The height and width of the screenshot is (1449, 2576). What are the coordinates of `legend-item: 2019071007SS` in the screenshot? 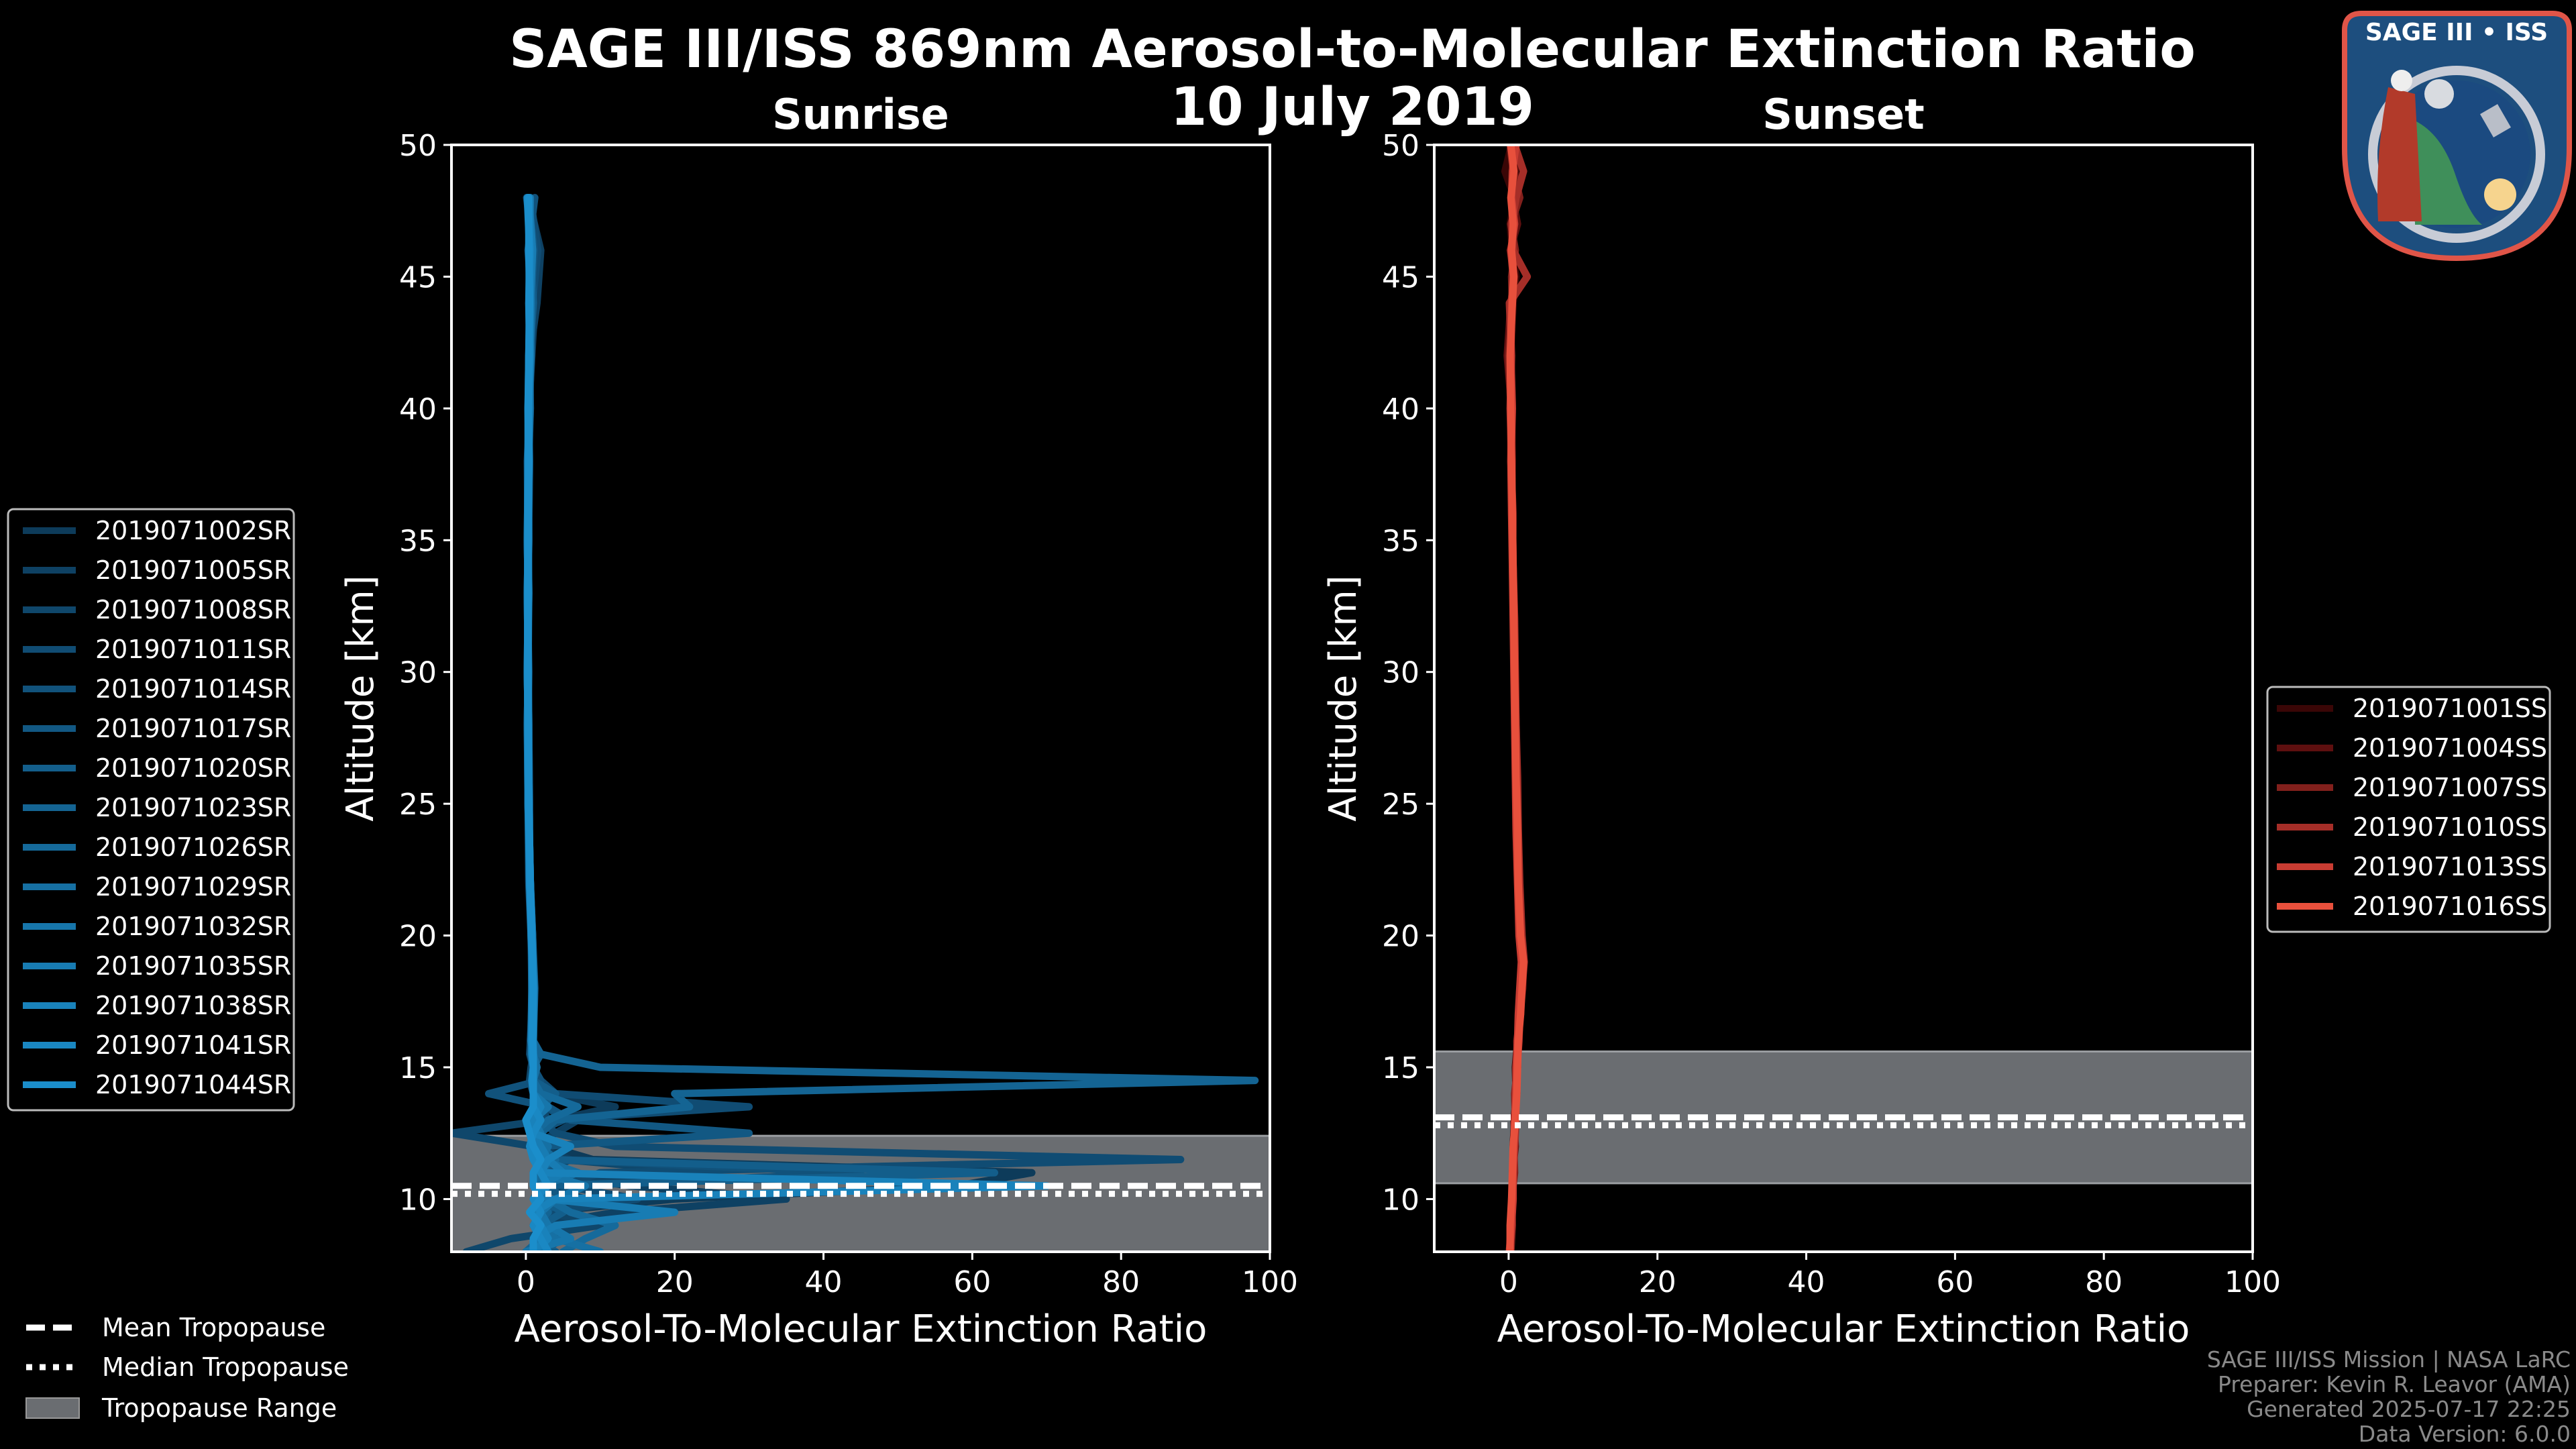 It's located at (2412, 787).